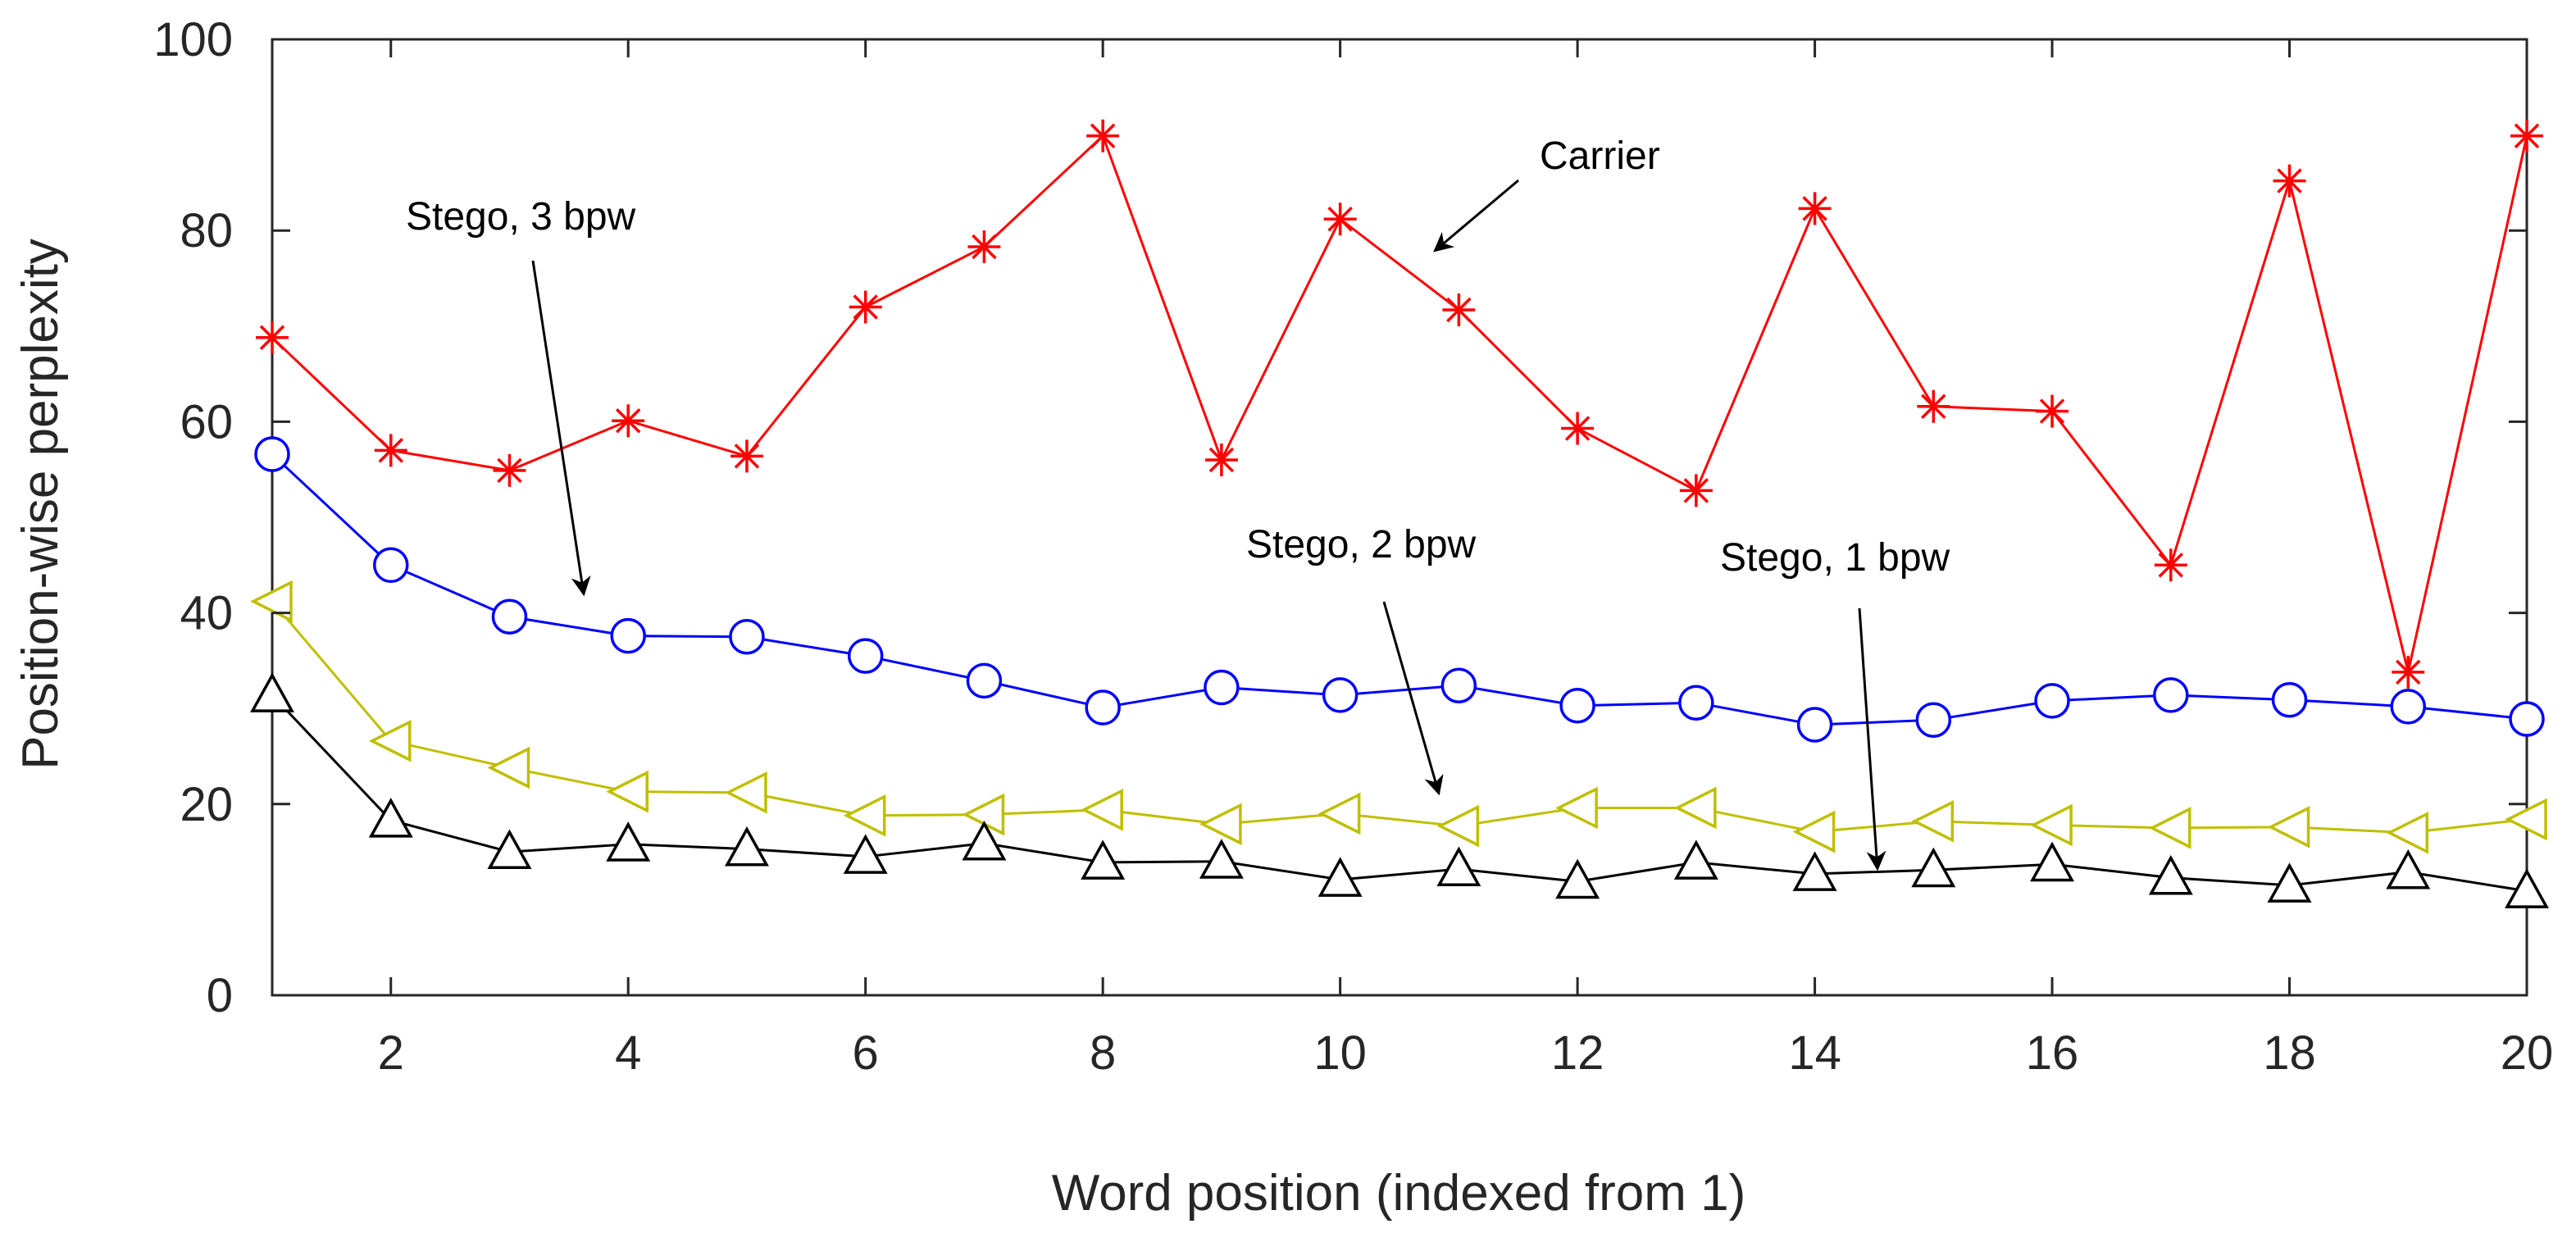 The height and width of the screenshot is (1233, 2576). Describe the element at coordinates (193, 39) in the screenshot. I see `y-tick-label: 100` at that location.